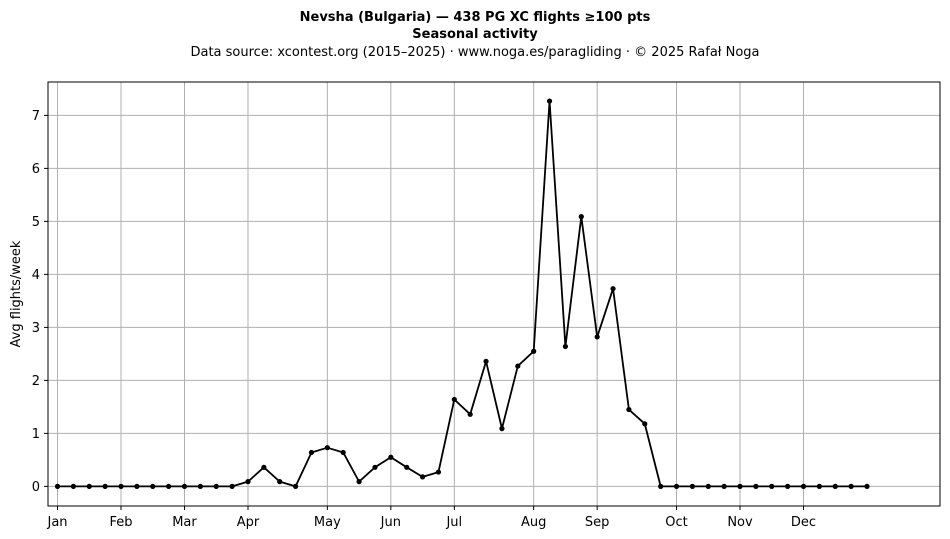  I want to click on y-tick-label: 5, so click(36, 222).